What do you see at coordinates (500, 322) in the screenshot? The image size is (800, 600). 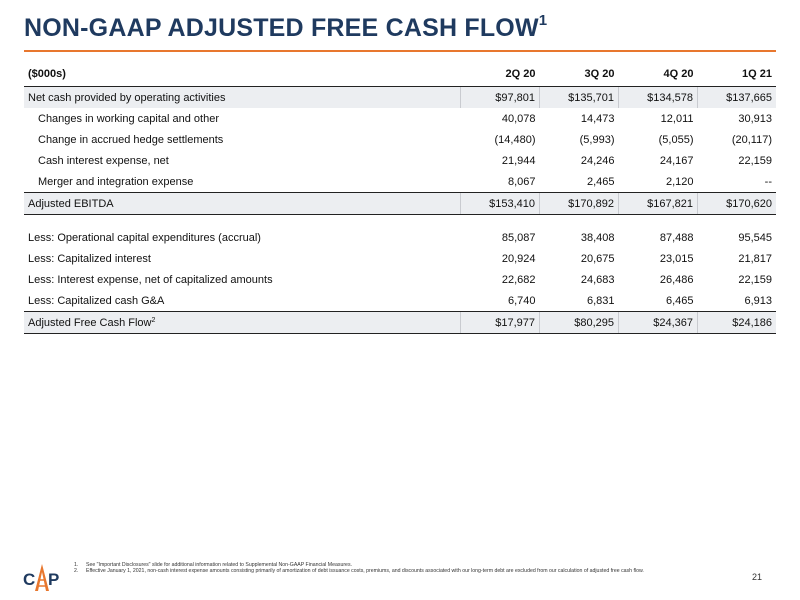 I see `cell-value: $17,977` at bounding box center [500, 322].